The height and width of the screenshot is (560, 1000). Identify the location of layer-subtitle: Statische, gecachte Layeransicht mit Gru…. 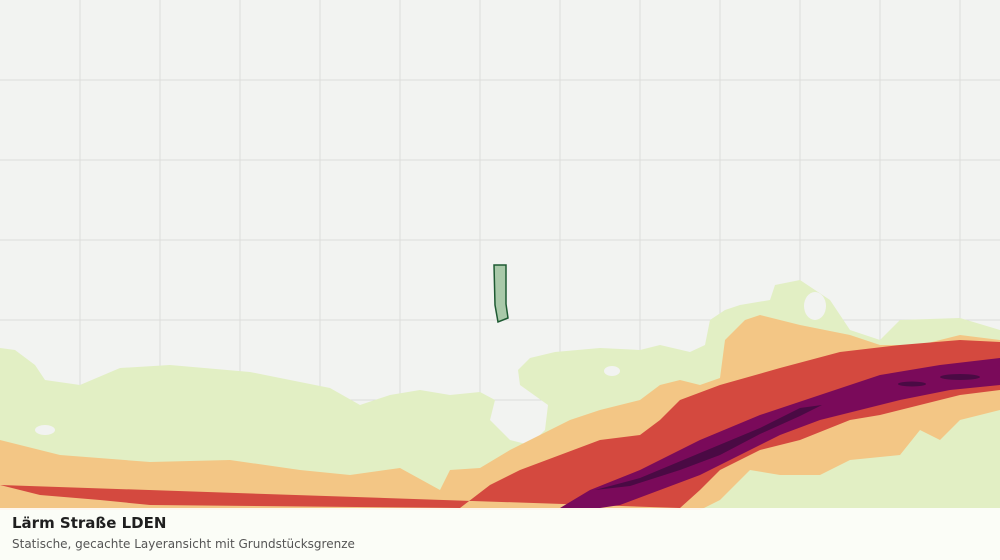
(183, 544).